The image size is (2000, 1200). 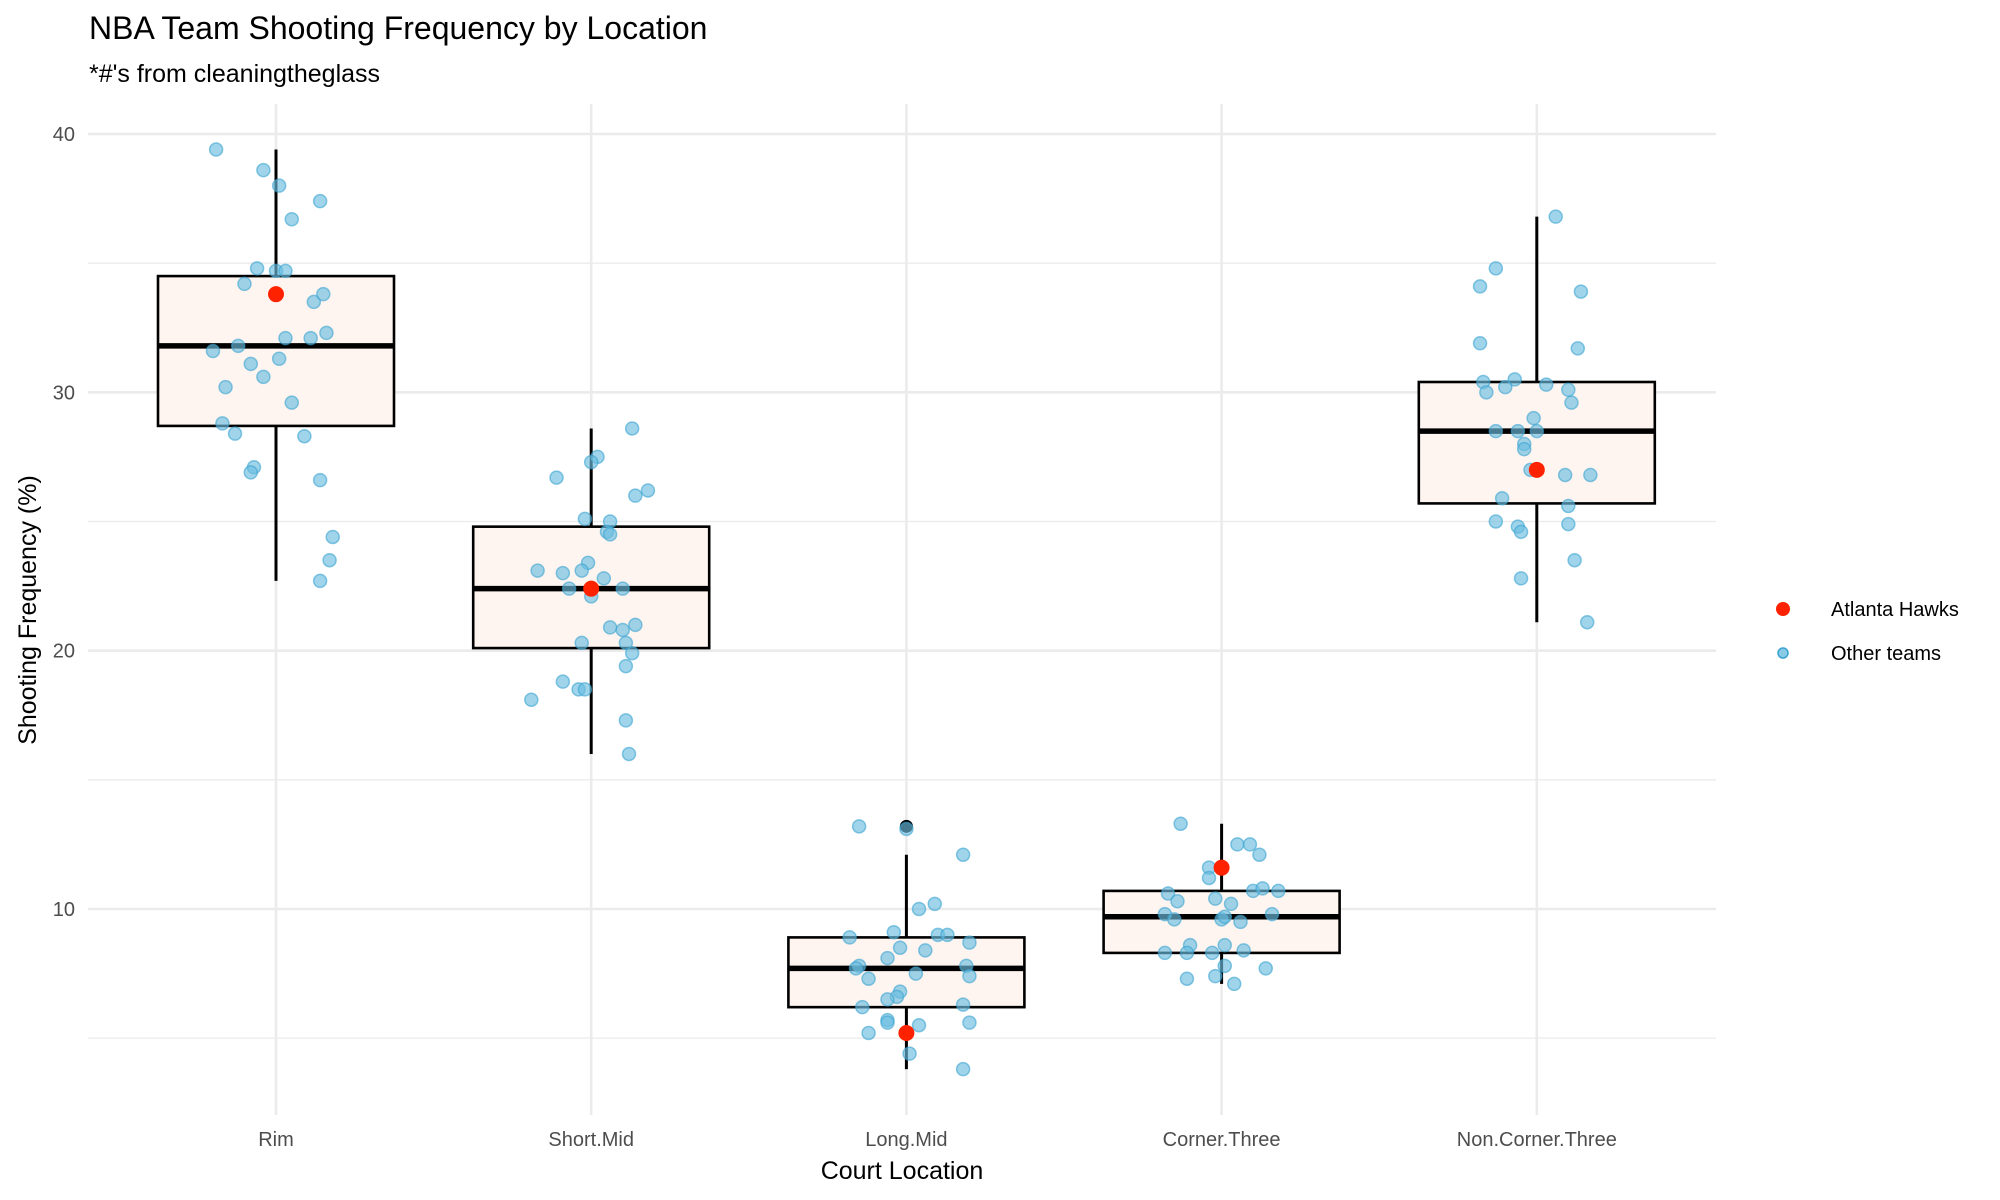 I want to click on atlanta-hawks-point-rim, so click(x=276, y=294).